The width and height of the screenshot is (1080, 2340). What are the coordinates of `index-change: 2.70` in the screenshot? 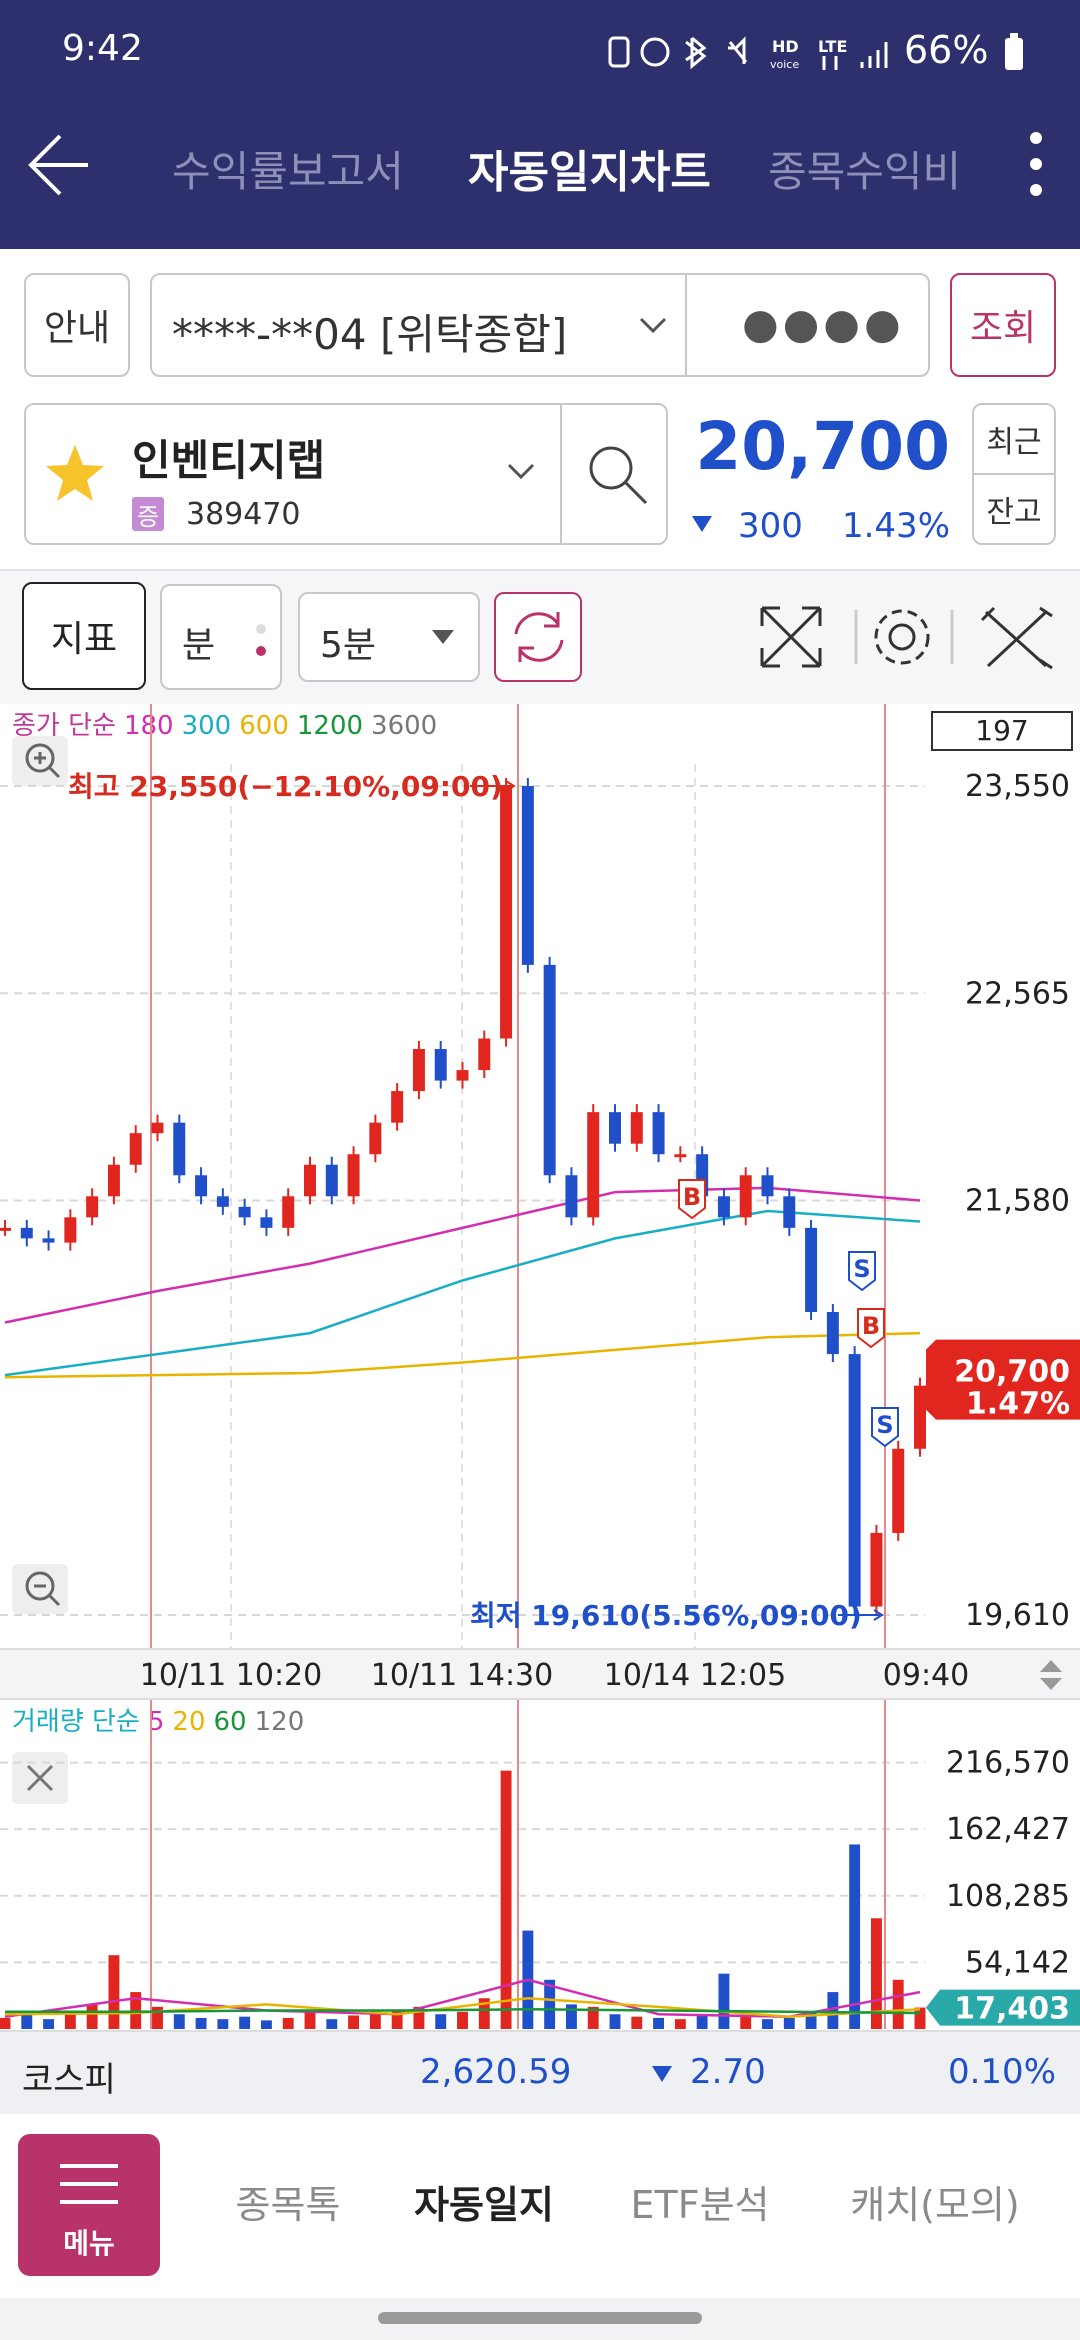 It's located at (728, 2072).